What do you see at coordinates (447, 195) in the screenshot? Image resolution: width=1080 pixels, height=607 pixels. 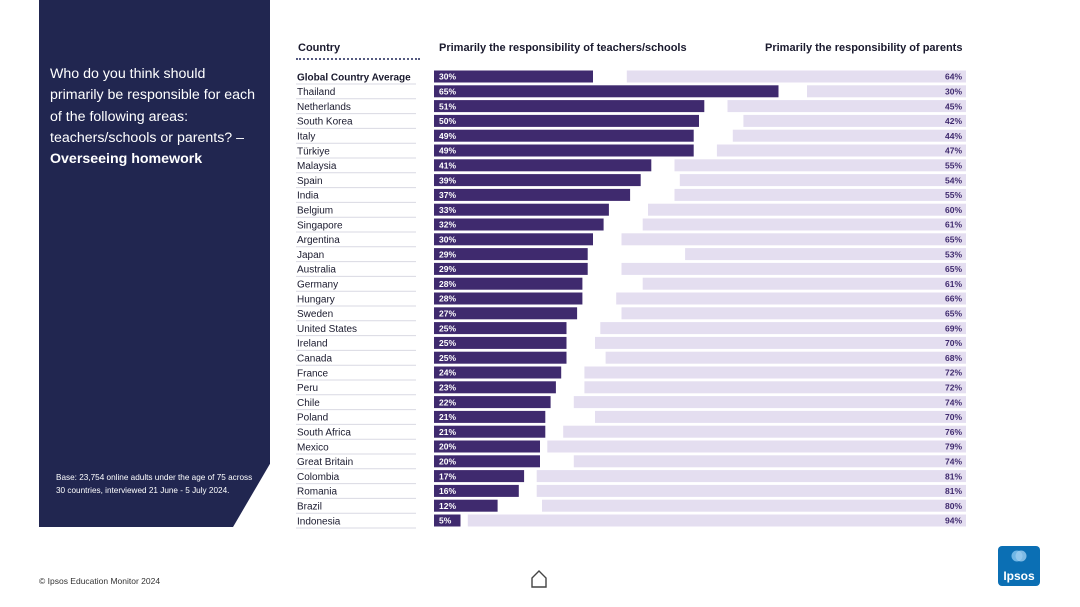 I see `teachers-value-label: 37%` at bounding box center [447, 195].